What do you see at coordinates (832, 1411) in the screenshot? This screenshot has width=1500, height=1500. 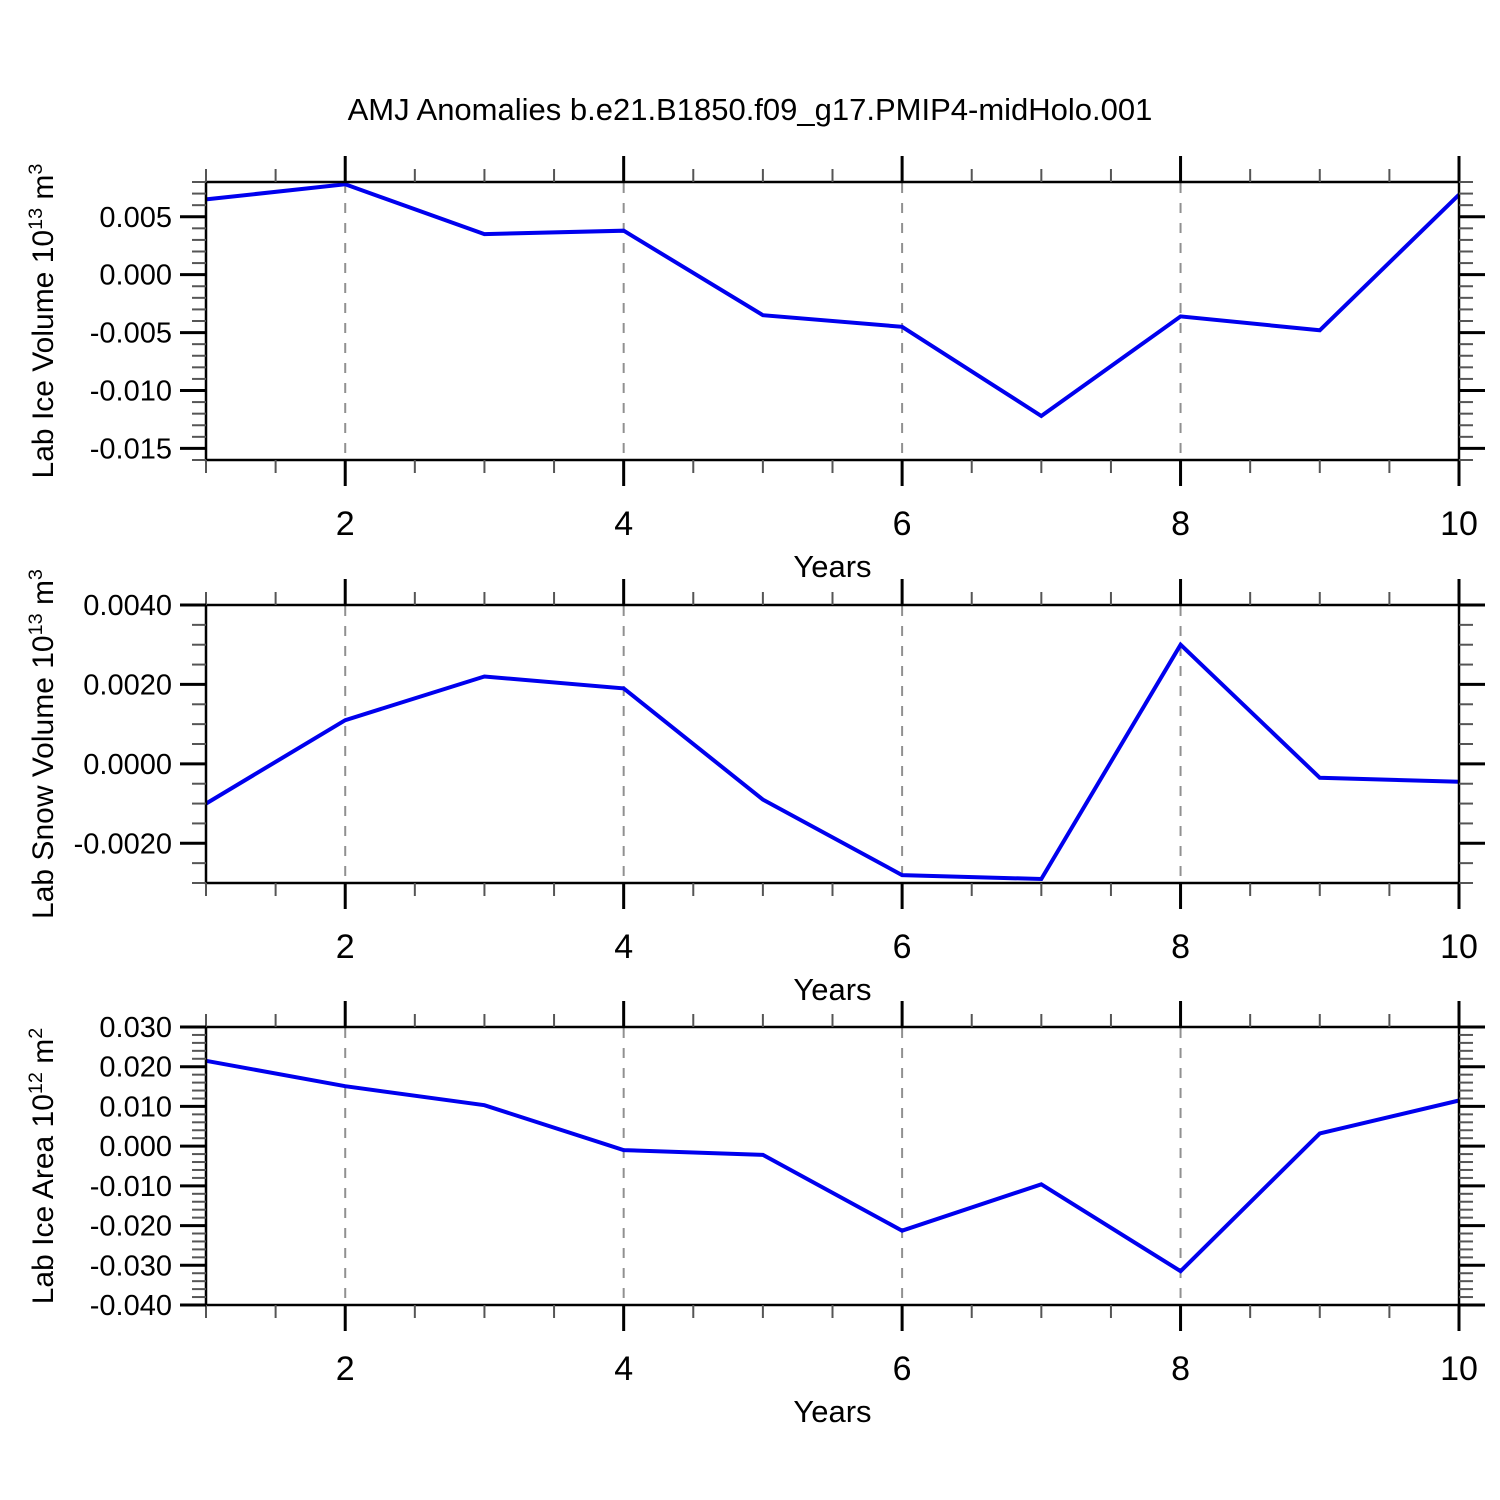 I see `panel-3-x-axis-label: Years` at bounding box center [832, 1411].